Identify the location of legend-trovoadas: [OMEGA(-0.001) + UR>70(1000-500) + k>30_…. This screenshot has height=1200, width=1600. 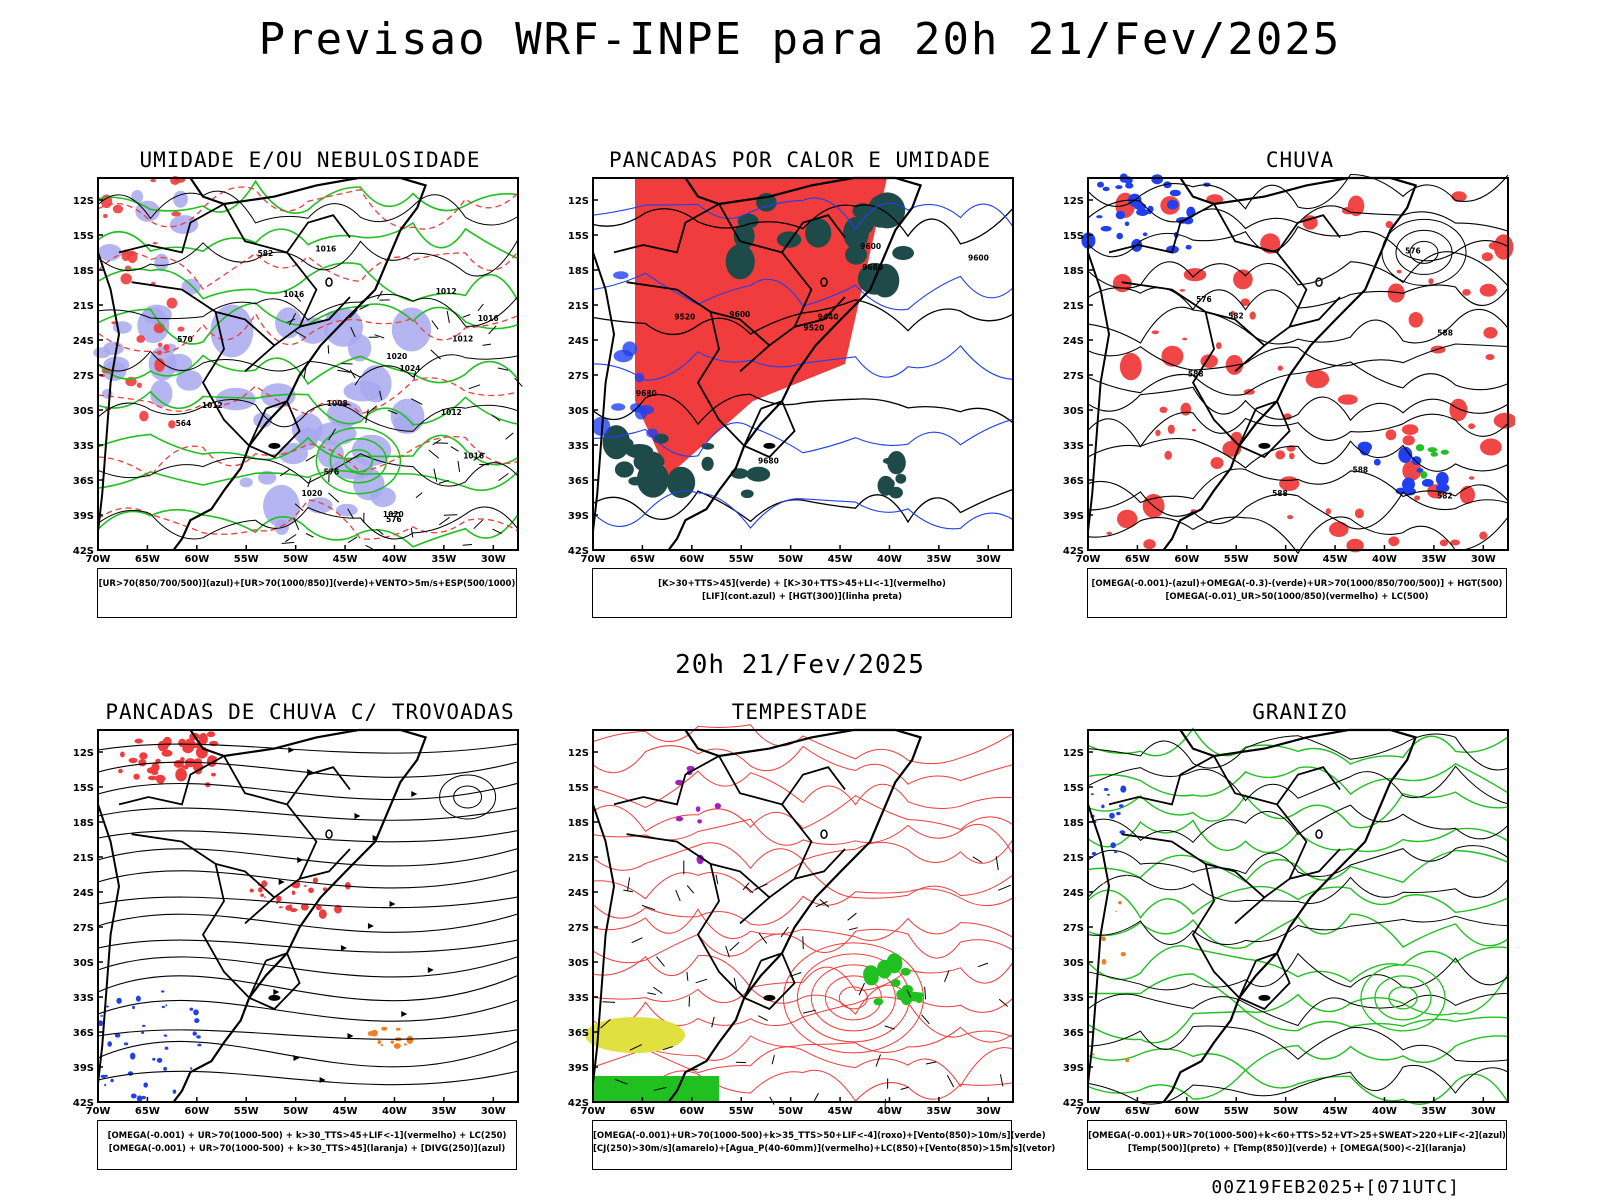
(307, 1145).